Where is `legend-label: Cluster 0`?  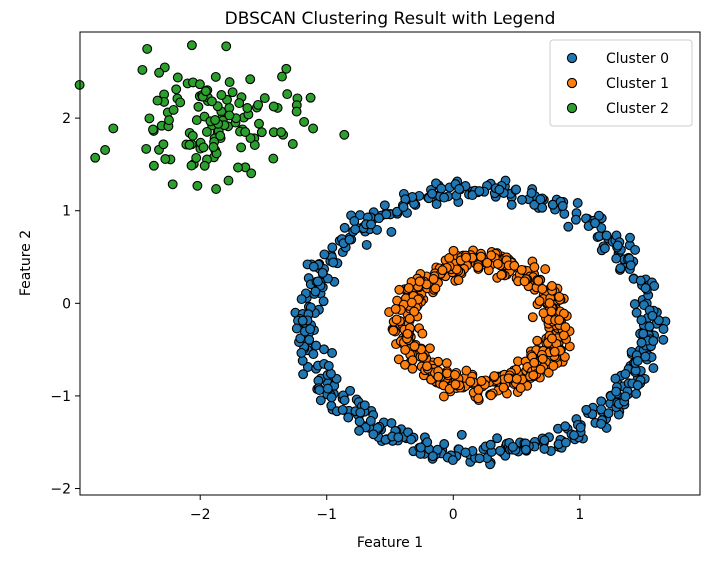 legend-label: Cluster 0 is located at coordinates (637, 59).